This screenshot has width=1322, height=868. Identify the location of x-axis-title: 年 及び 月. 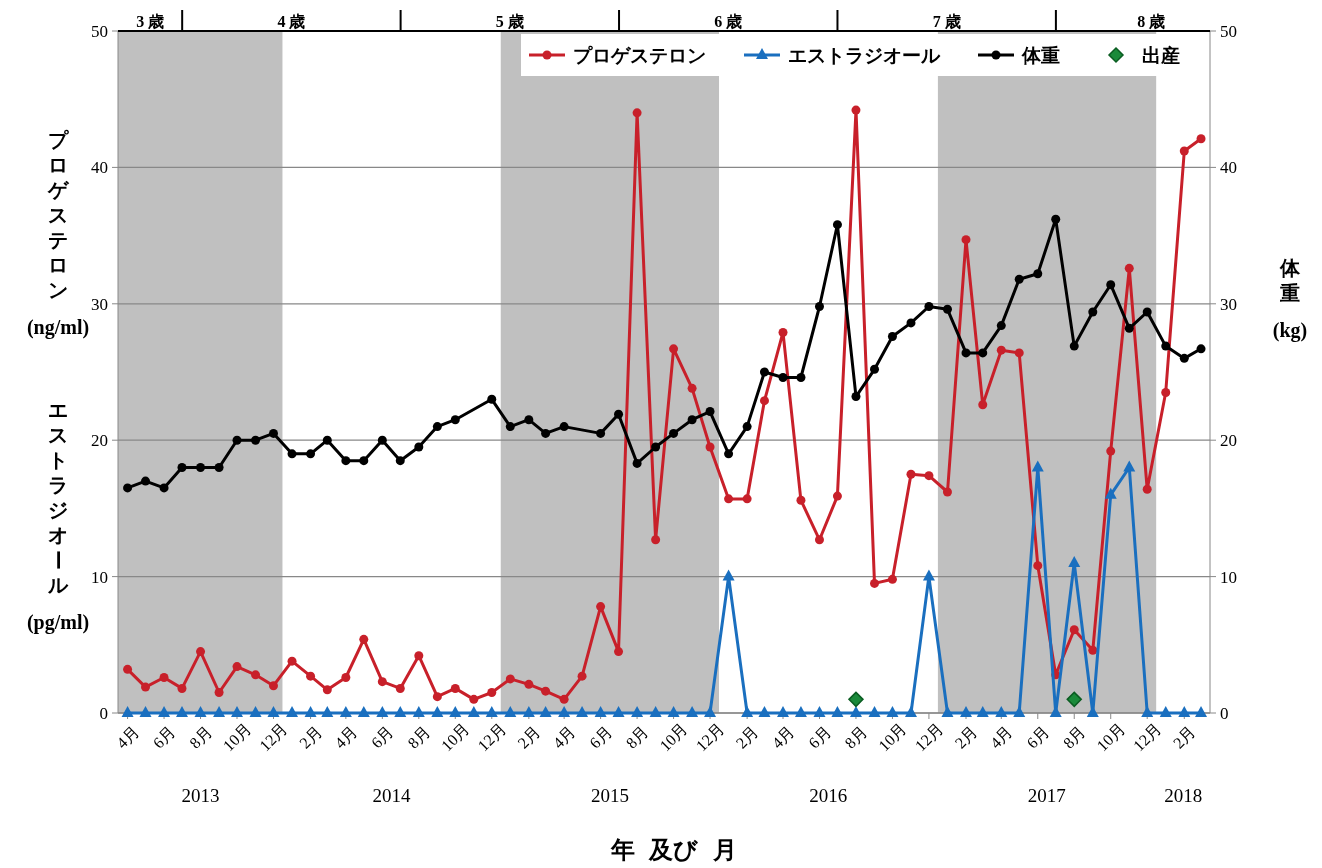
(673, 850).